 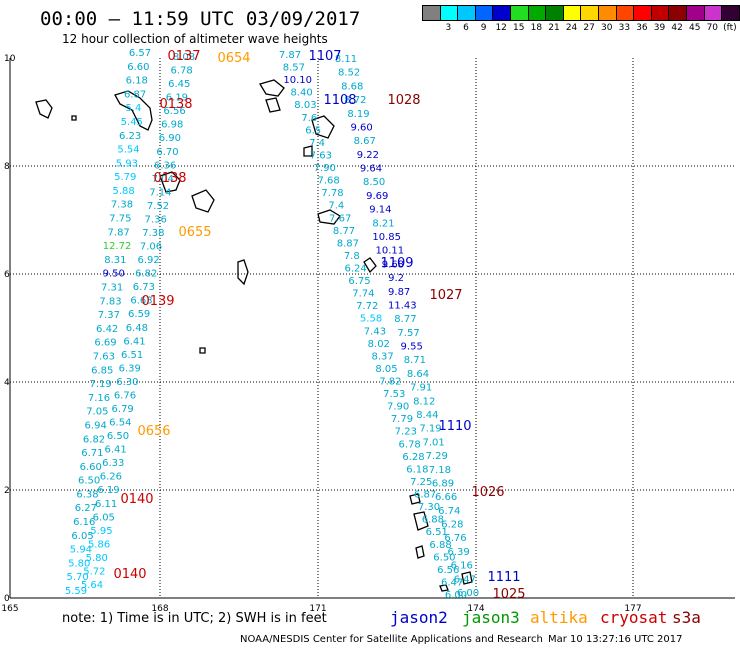 I want to click on wave-height-value: 8.71, so click(x=415, y=360).